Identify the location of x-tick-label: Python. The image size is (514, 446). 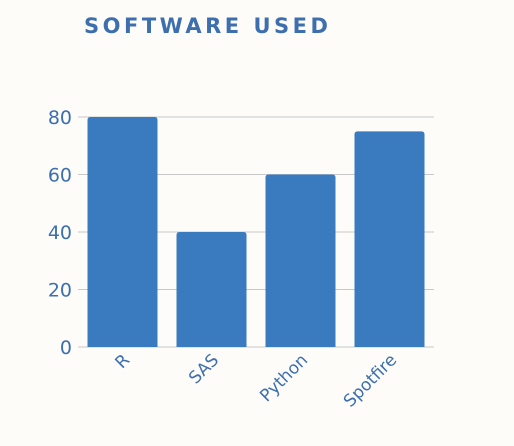
(284, 378).